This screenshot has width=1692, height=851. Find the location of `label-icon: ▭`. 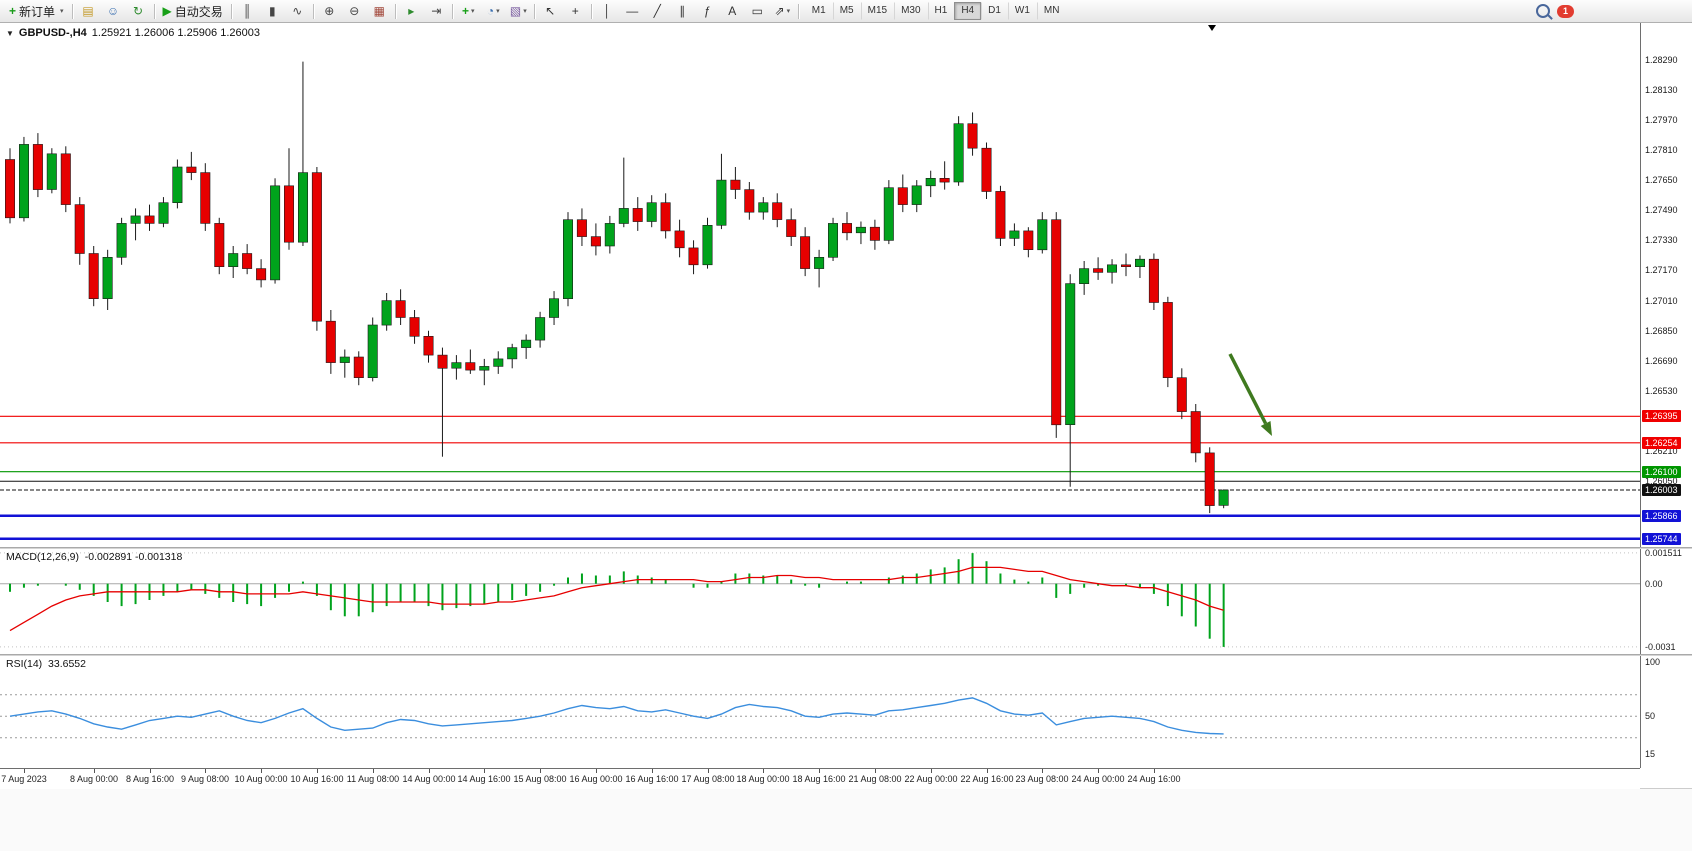

label-icon: ▭ is located at coordinates (757, 11).